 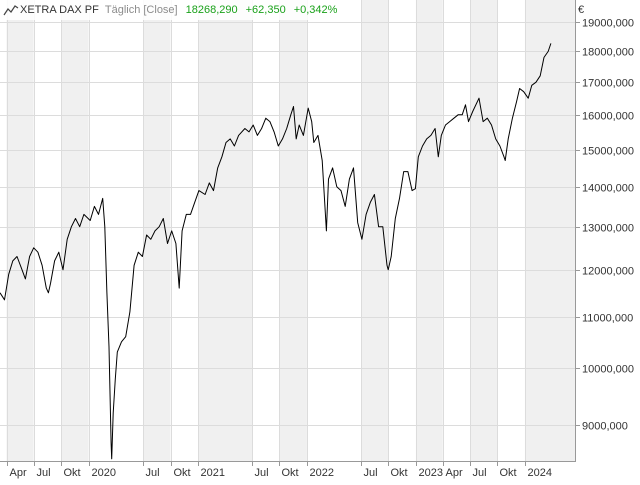 I want to click on x-tick-label: 2020, so click(x=104, y=473).